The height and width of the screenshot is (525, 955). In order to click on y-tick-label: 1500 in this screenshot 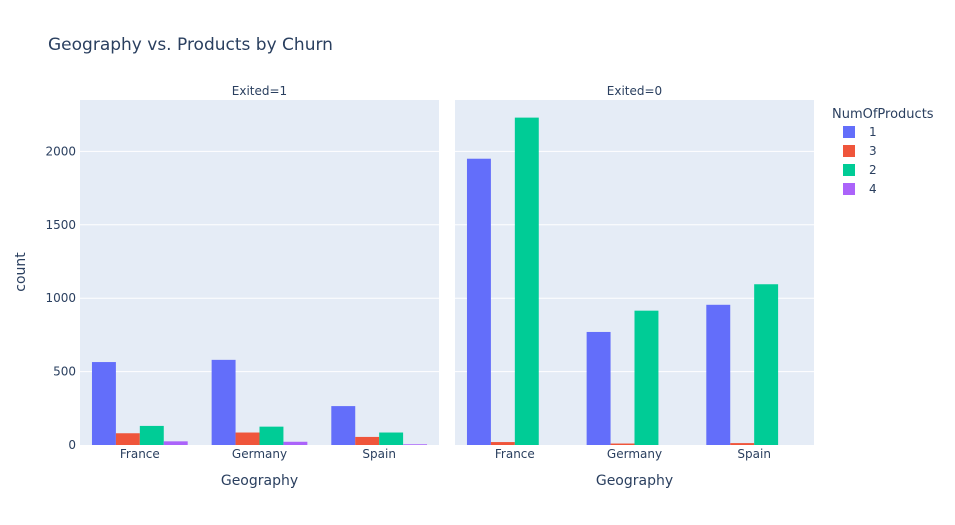, I will do `click(60, 225)`.